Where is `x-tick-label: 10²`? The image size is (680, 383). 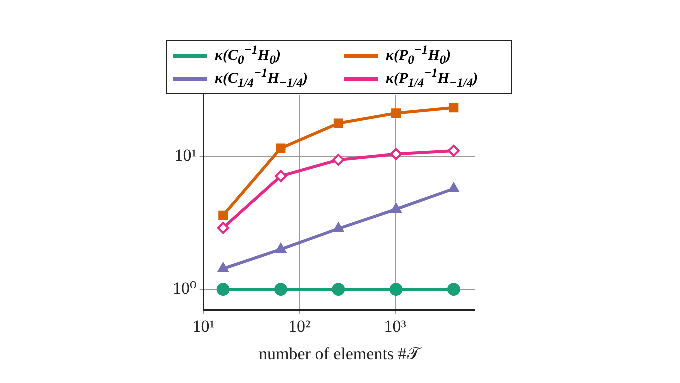
x-tick-label: 10² is located at coordinates (299, 326).